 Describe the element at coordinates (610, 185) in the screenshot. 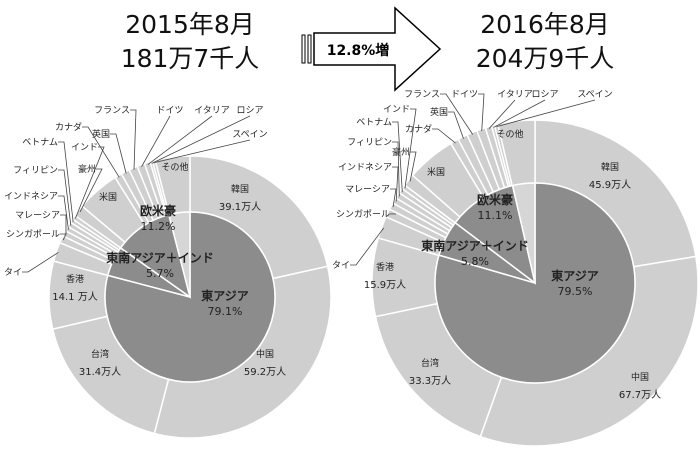

I see `outer-label-value: 45.9万人` at that location.